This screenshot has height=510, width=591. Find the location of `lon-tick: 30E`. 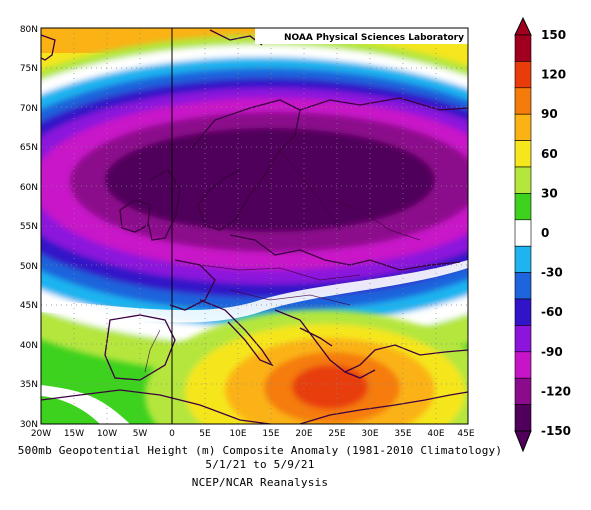

lon-tick: 30E is located at coordinates (369, 434).